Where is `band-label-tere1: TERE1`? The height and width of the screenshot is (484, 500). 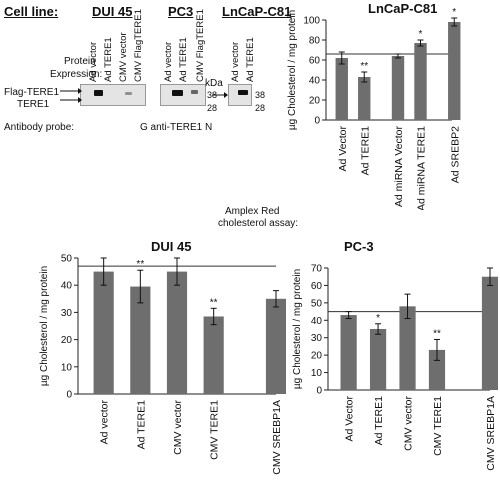 band-label-tere1: TERE1 is located at coordinates (33, 104).